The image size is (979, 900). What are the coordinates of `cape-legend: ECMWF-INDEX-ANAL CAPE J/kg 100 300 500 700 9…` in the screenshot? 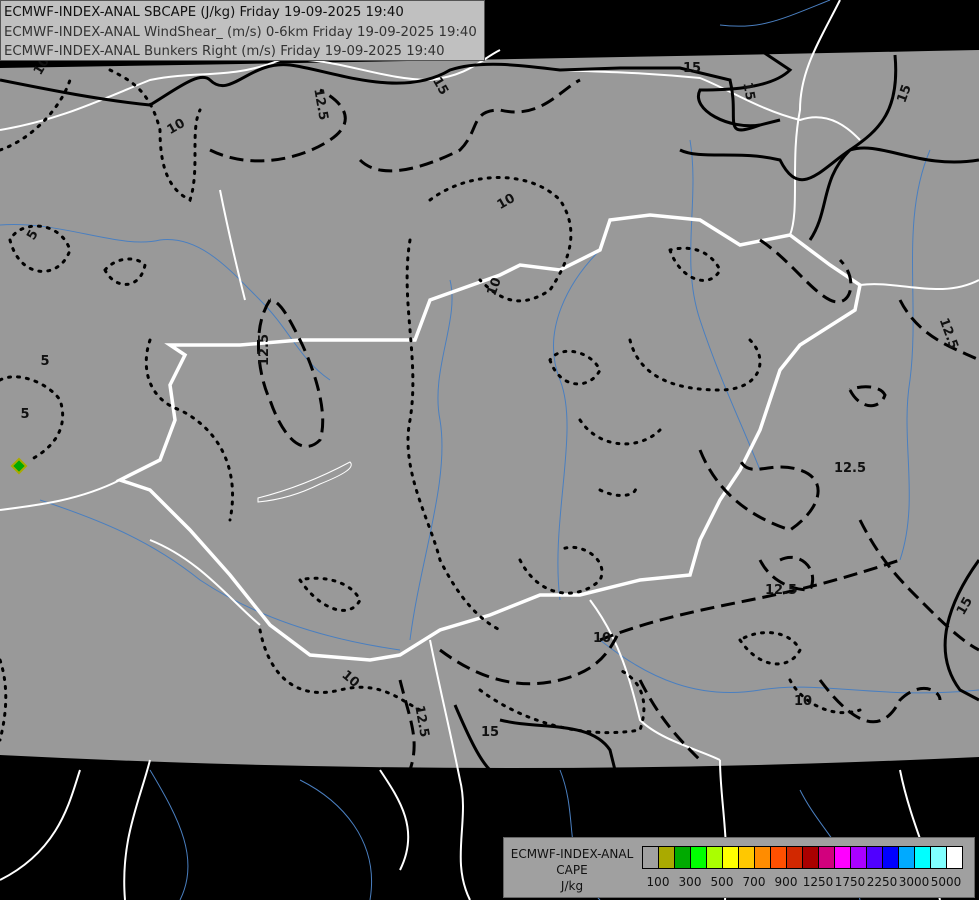 It's located at (739, 867).